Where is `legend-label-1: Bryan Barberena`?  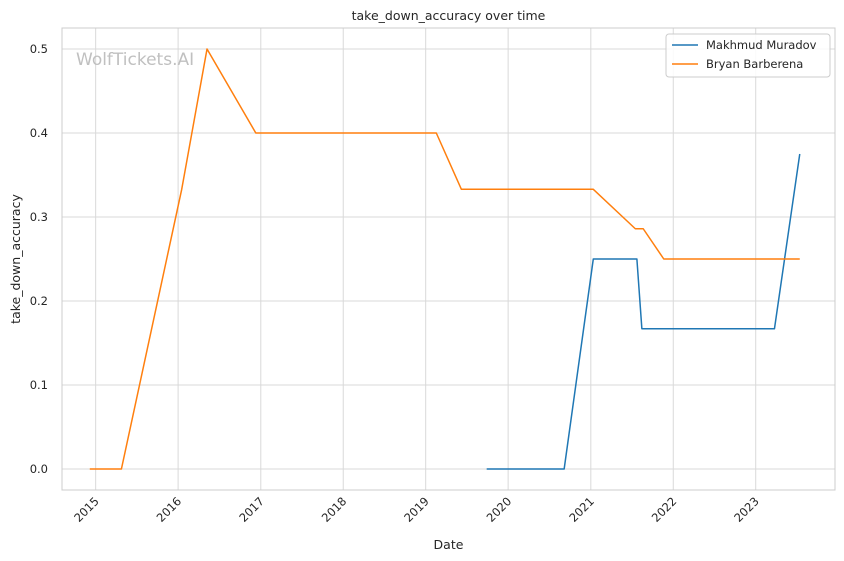 legend-label-1: Bryan Barberena is located at coordinates (754, 64).